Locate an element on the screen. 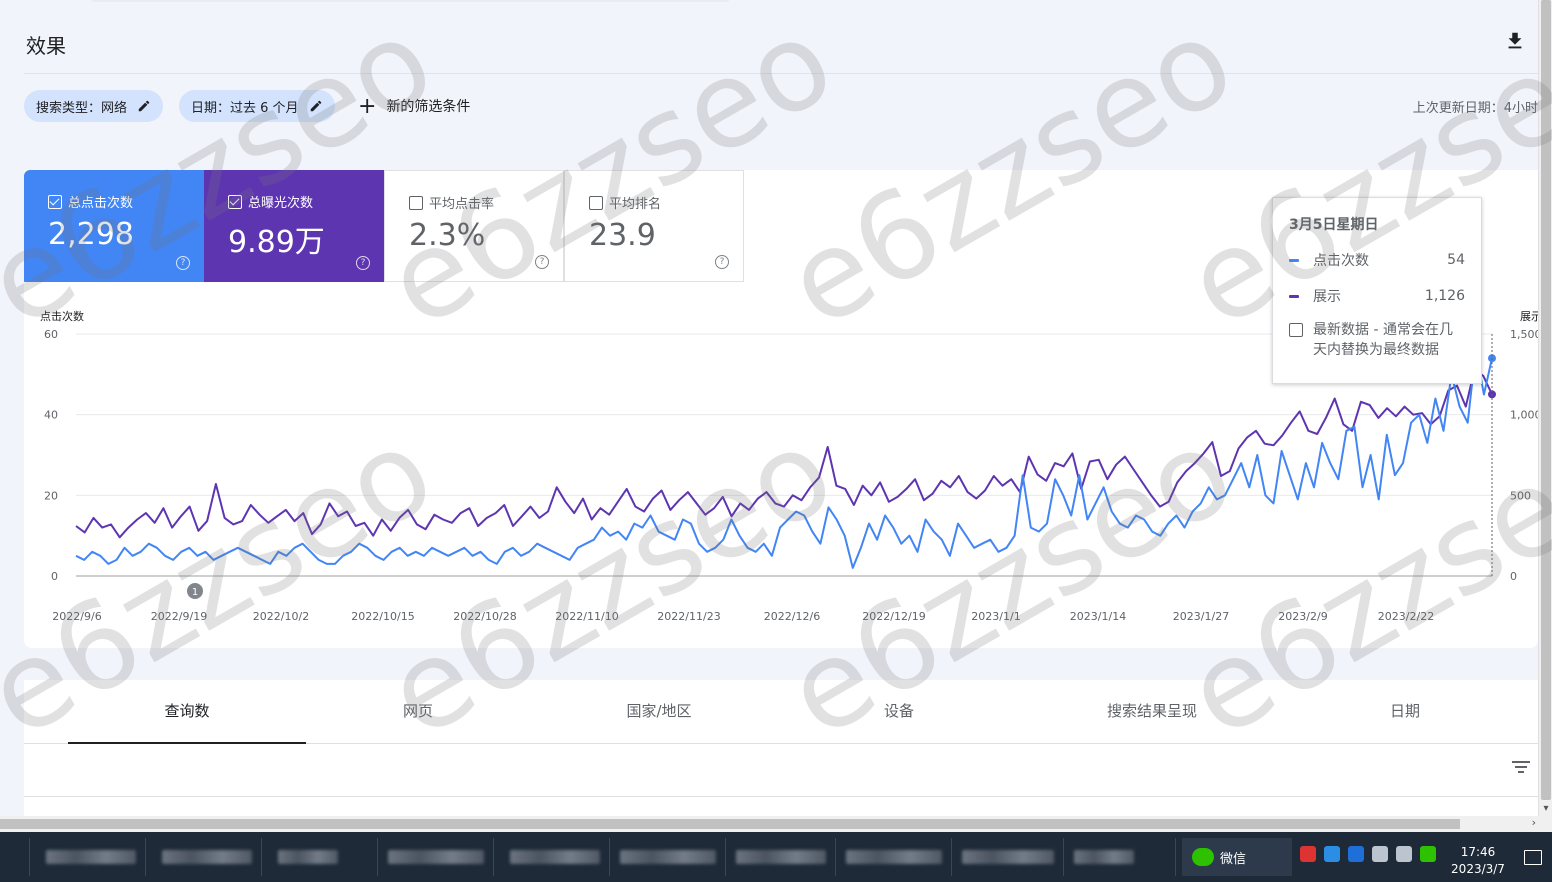  metric-average-position: 平均排名 23.9 ? is located at coordinates (654, 226).